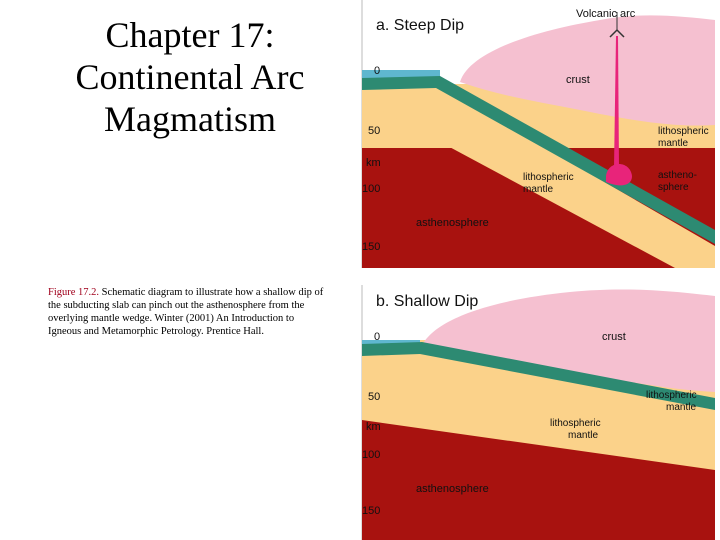 The height and width of the screenshot is (540, 720). I want to click on panel-a-lith-mantle-right-label: lithospheric mantle, so click(683, 137).